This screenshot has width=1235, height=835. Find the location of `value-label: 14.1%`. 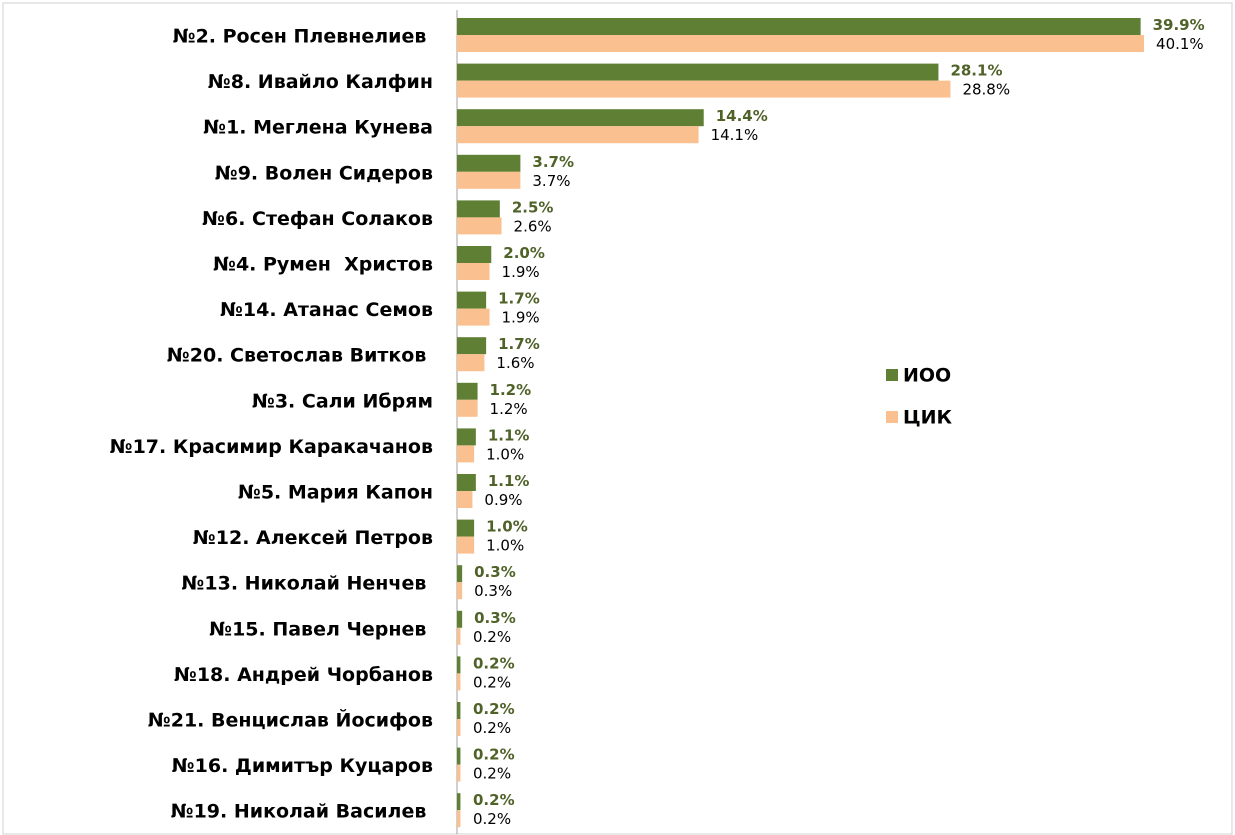

value-label: 14.1% is located at coordinates (735, 135).